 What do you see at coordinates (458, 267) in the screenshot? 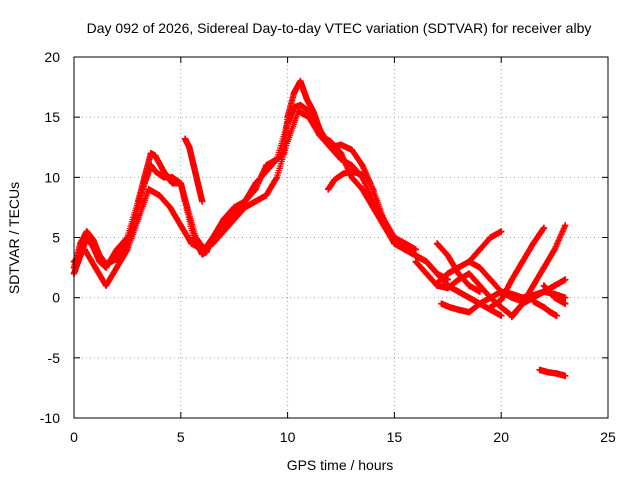
I see `series-loop-18h` at bounding box center [458, 267].